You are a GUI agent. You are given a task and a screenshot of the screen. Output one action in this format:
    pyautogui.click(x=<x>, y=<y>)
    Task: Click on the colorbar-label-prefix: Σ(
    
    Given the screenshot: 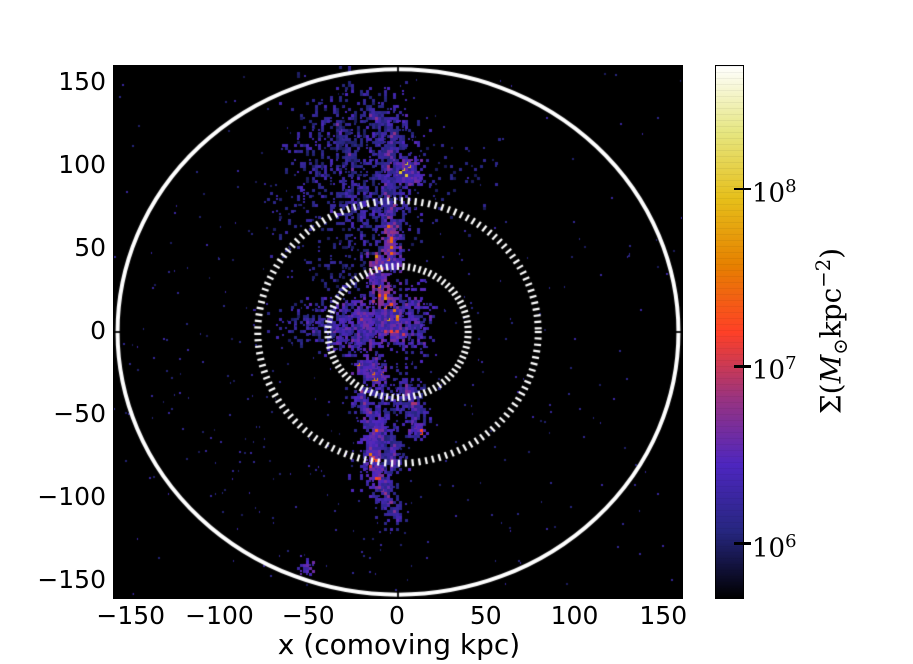 What is the action you would take?
    pyautogui.click(x=831, y=399)
    